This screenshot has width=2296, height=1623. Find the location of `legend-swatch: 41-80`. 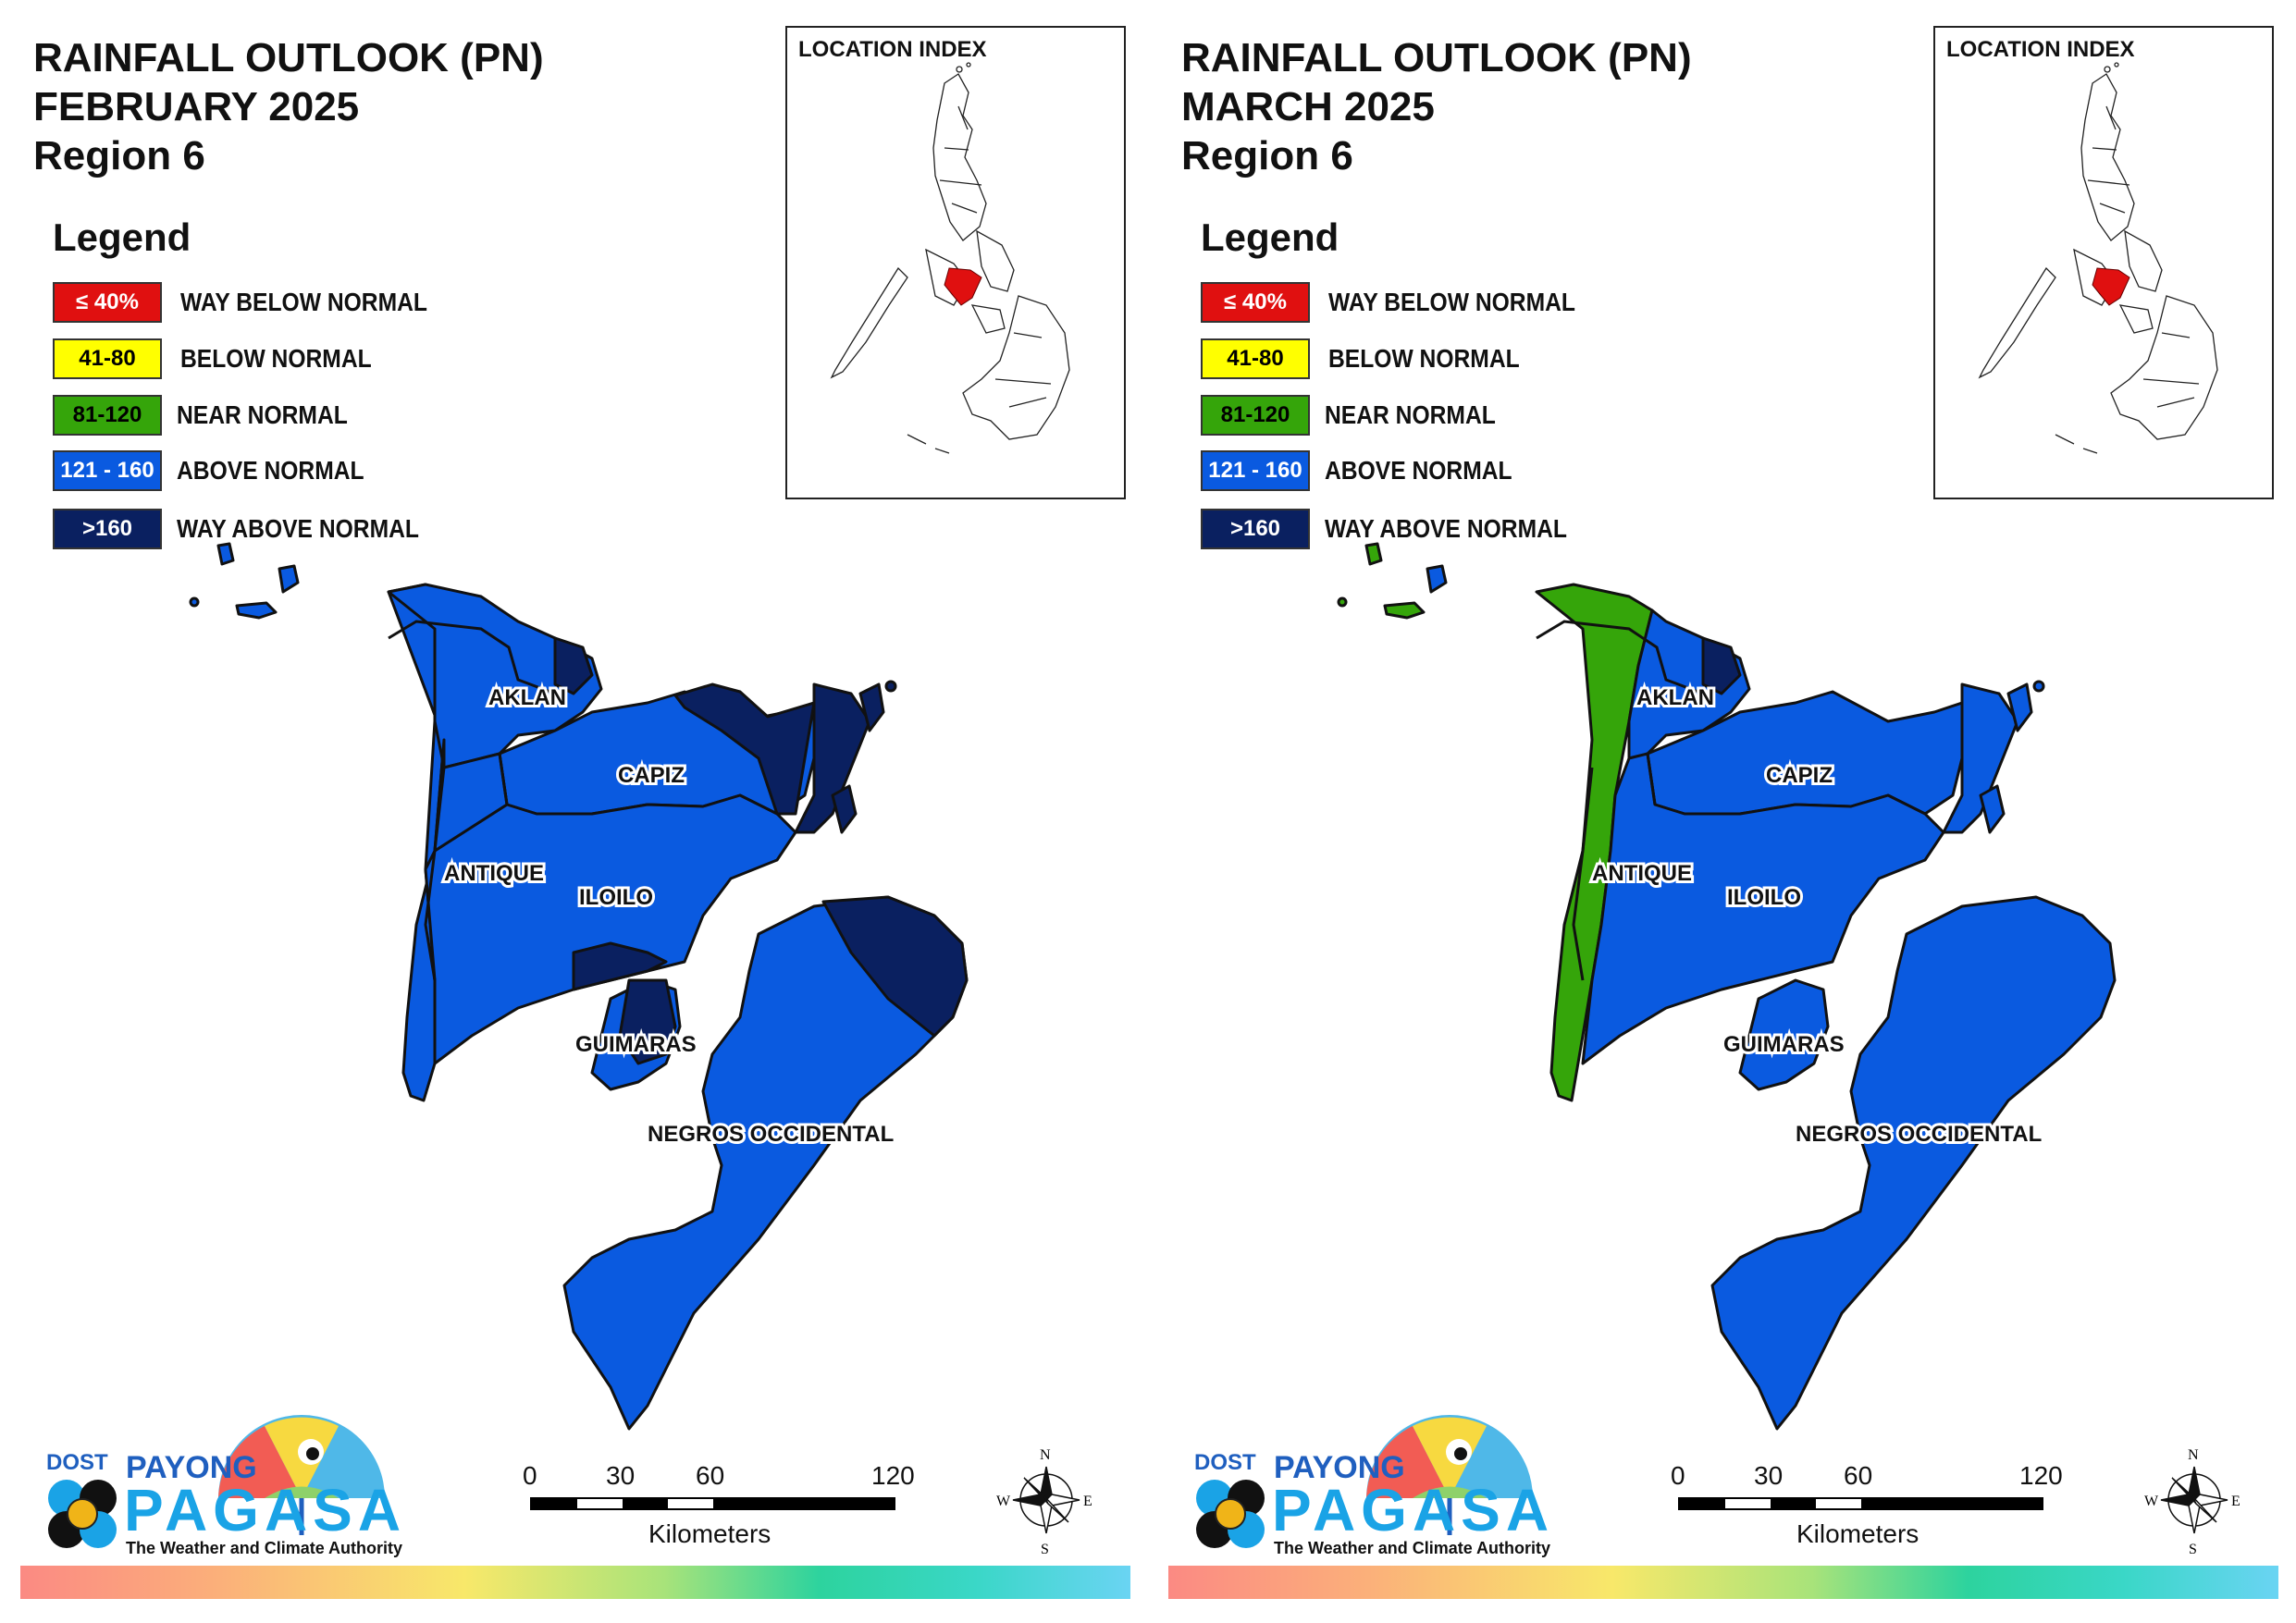

legend-swatch: 41-80 is located at coordinates (1255, 358).